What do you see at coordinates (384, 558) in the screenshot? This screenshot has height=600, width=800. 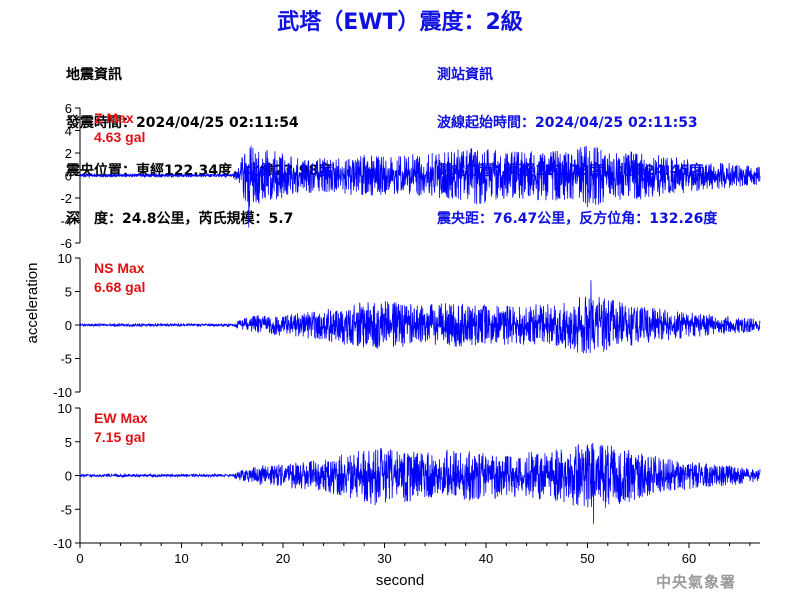 I see `x-tick-label: 30` at bounding box center [384, 558].